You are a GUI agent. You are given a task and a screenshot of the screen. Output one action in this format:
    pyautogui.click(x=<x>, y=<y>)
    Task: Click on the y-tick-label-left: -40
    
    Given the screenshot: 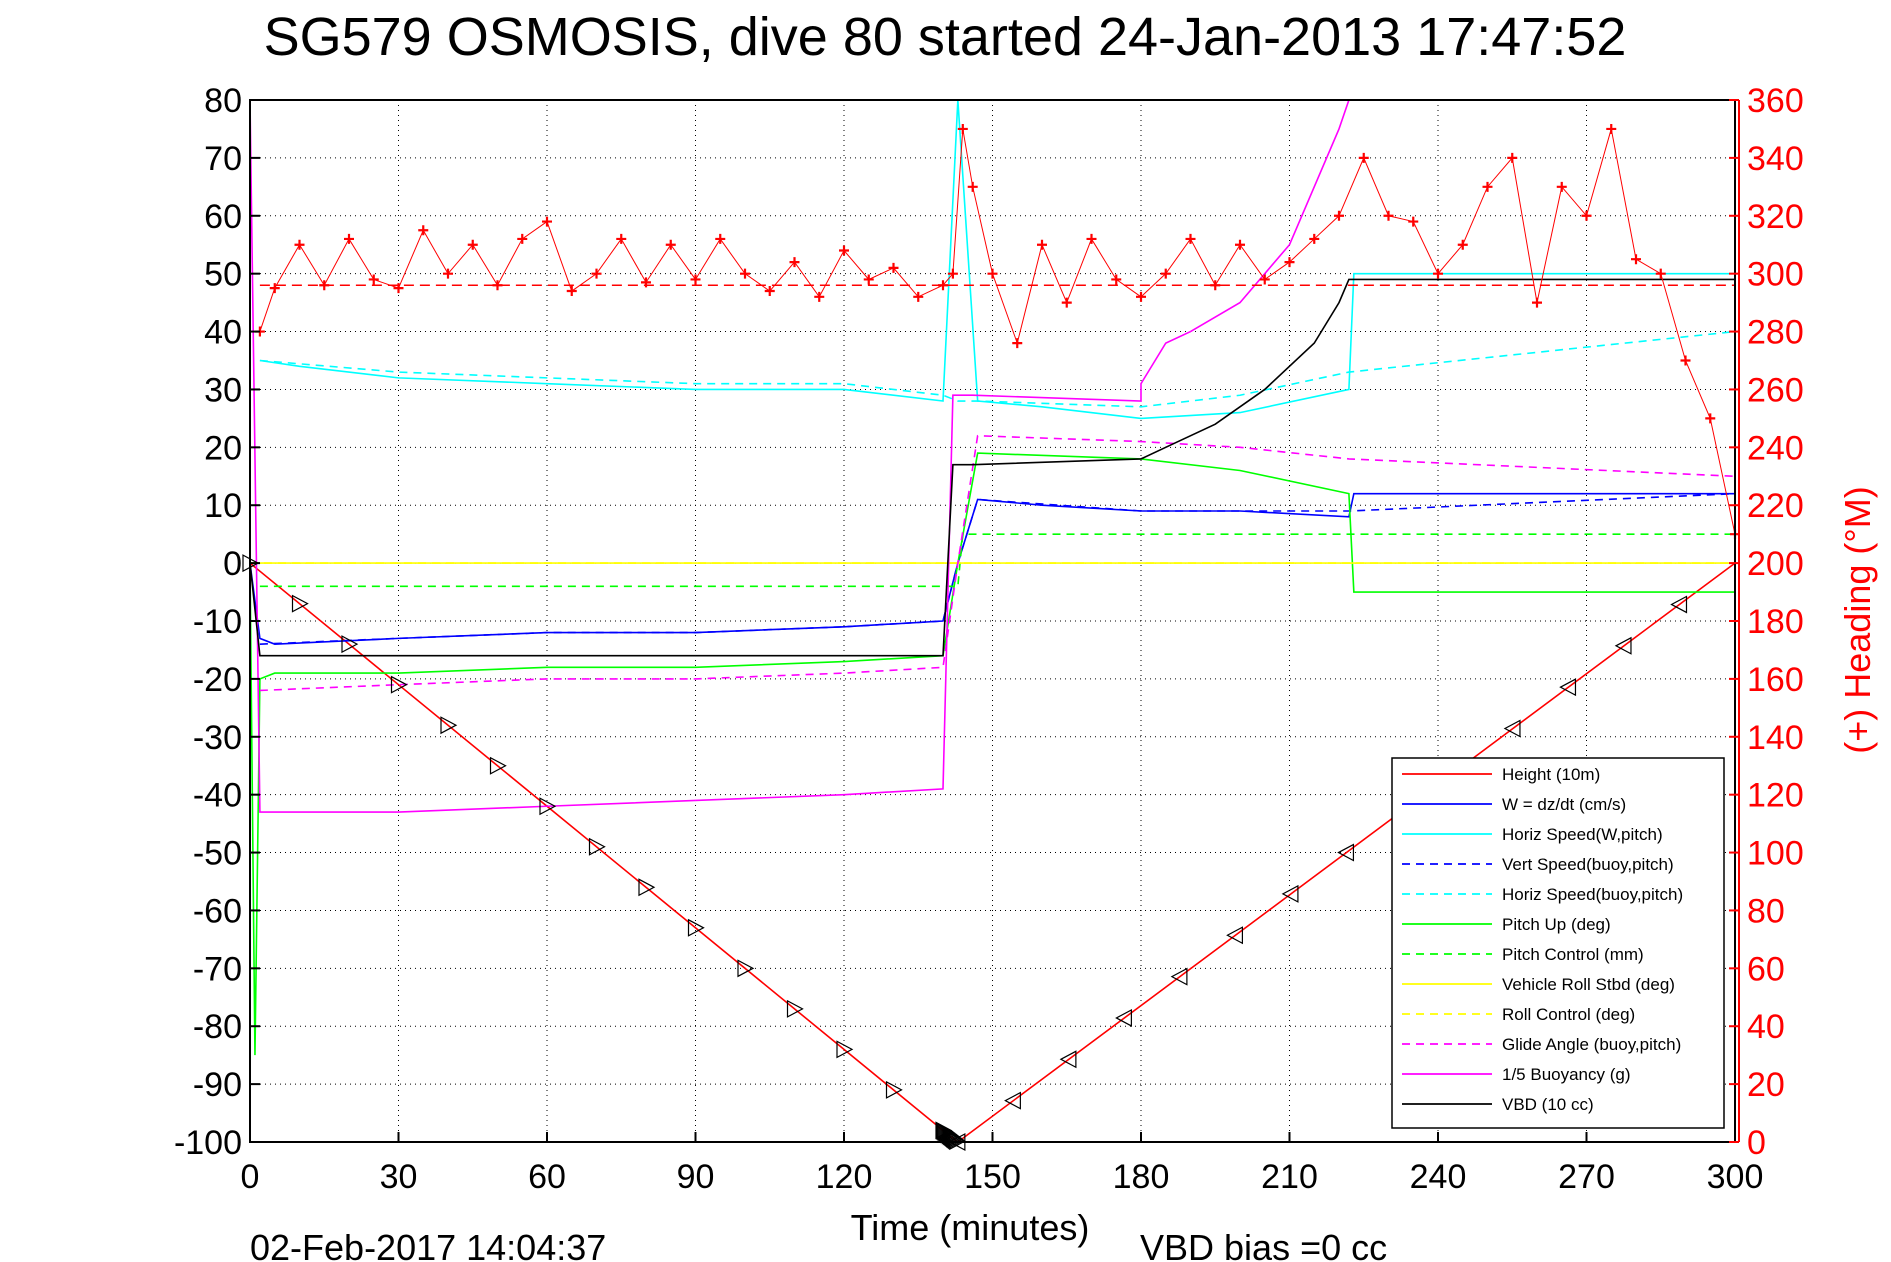 What is the action you would take?
    pyautogui.click(x=217, y=796)
    